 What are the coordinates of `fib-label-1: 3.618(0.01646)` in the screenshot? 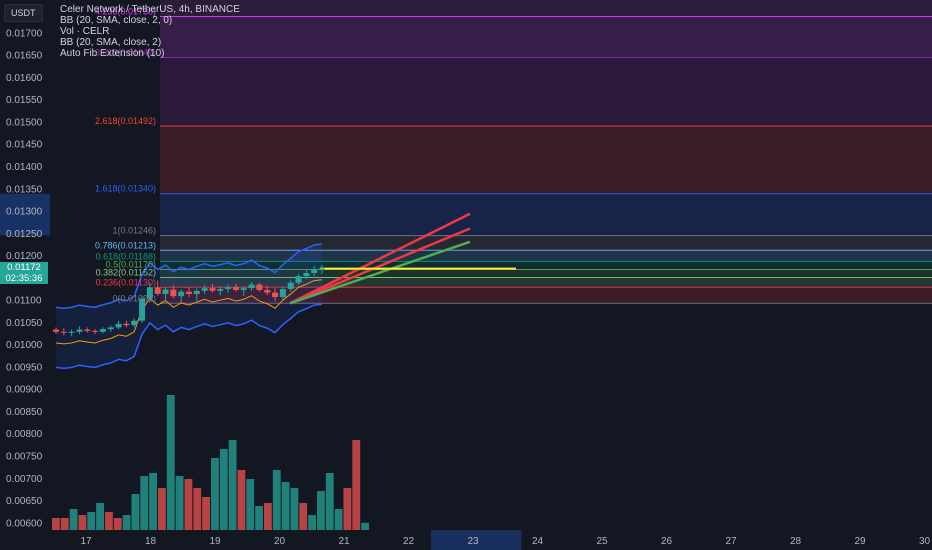 It's located at (125, 52).